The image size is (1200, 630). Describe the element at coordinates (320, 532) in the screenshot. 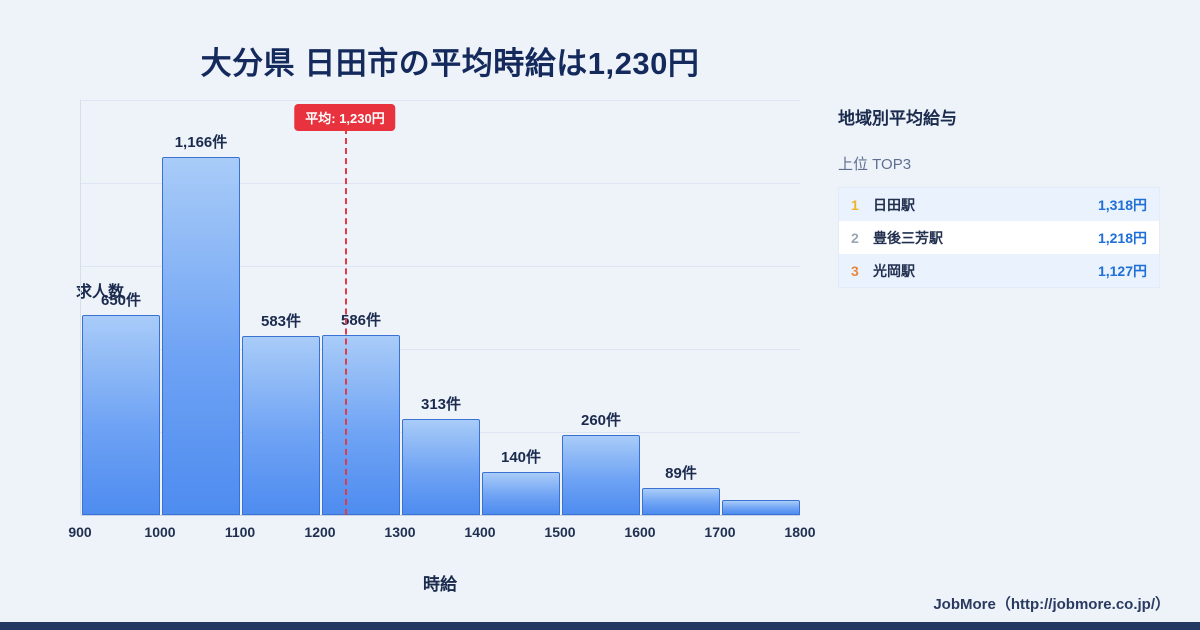

I see `x-tick-label: 1200` at that location.